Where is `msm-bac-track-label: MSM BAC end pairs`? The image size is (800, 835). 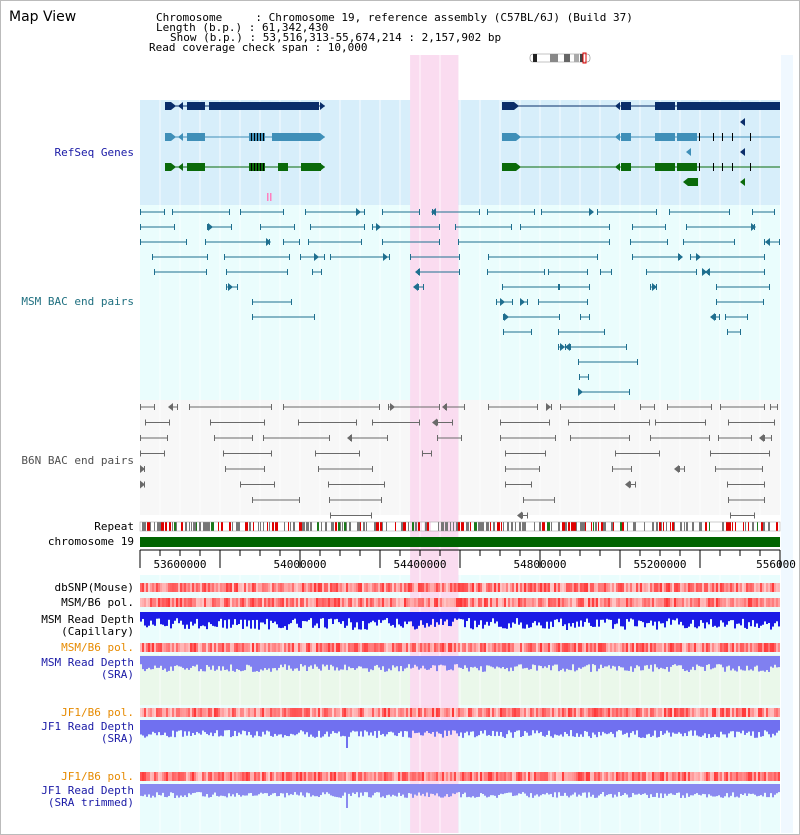 msm-bac-track-label: MSM BAC end pairs is located at coordinates (77, 301).